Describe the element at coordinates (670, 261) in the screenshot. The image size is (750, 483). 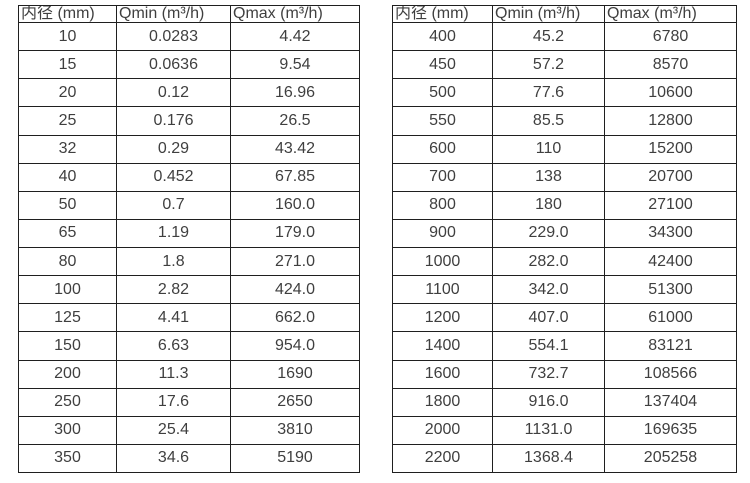
I see `table-cell: 42400` at that location.